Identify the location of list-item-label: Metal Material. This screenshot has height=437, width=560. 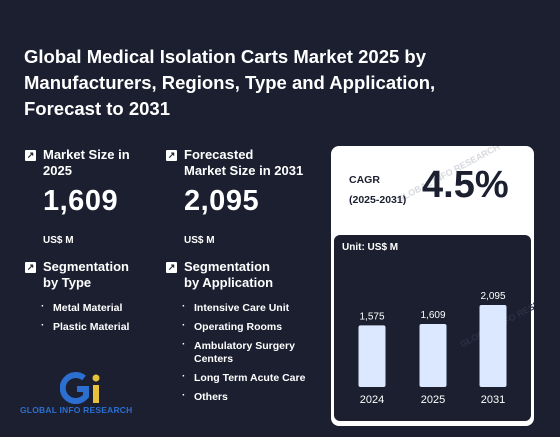
(88, 308).